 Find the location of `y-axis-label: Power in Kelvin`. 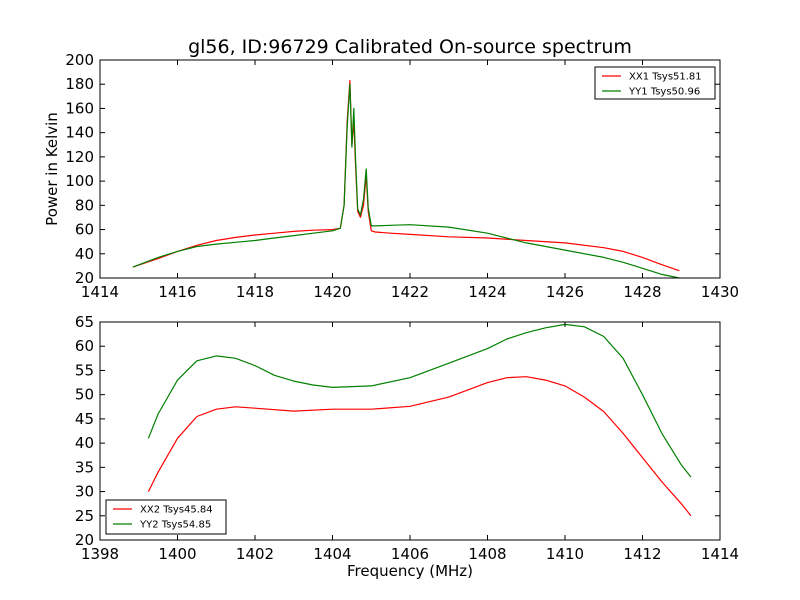

y-axis-label: Power in Kelvin is located at coordinates (52, 169).